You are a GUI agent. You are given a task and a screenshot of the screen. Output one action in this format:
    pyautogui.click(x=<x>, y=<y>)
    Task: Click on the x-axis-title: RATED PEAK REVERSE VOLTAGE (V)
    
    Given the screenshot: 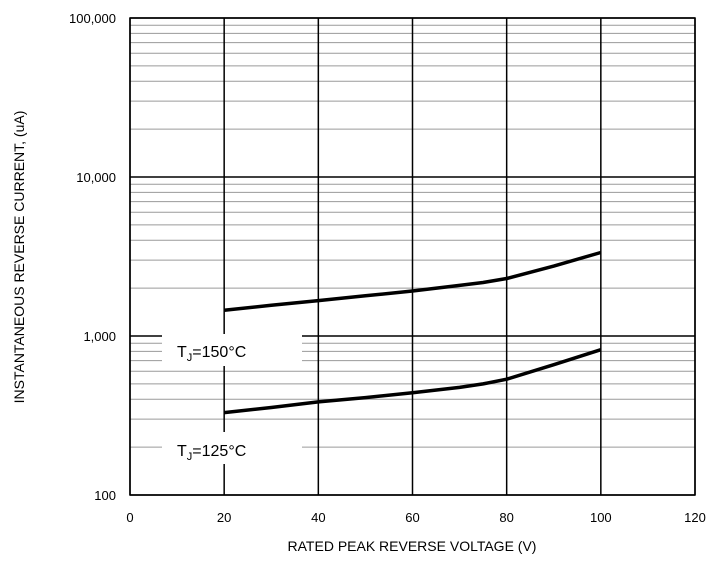 What is the action you would take?
    pyautogui.click(x=412, y=546)
    